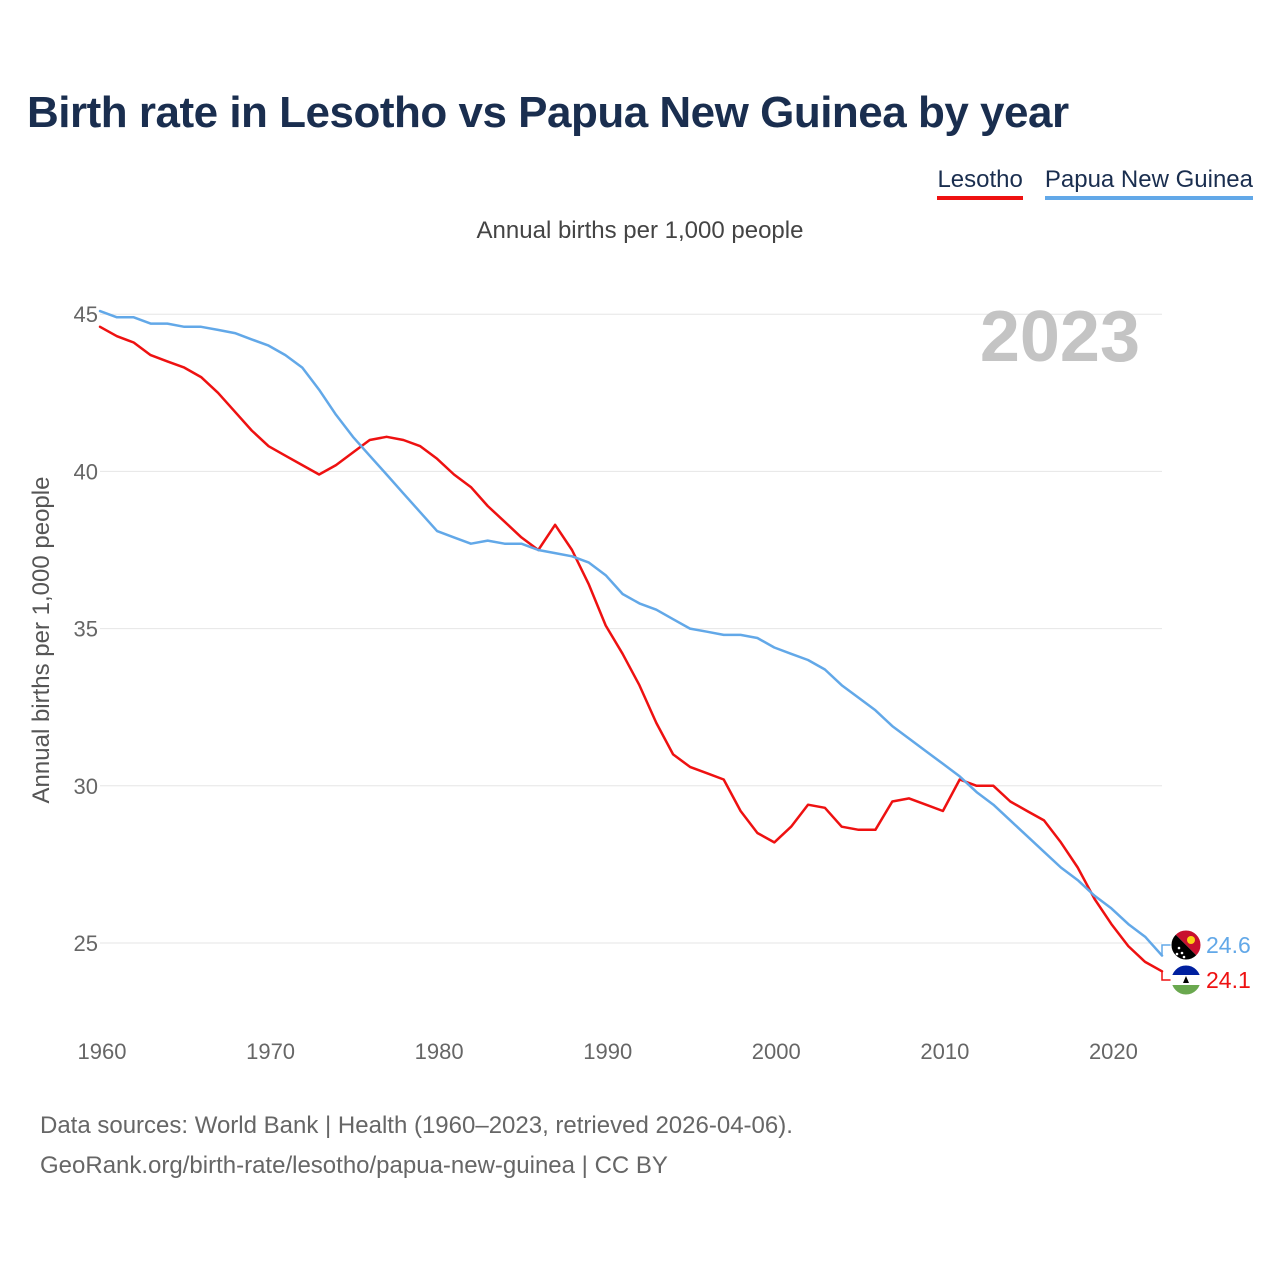 The image size is (1280, 1280). Describe the element at coordinates (86, 314) in the screenshot. I see `y-tick-label: 45` at that location.